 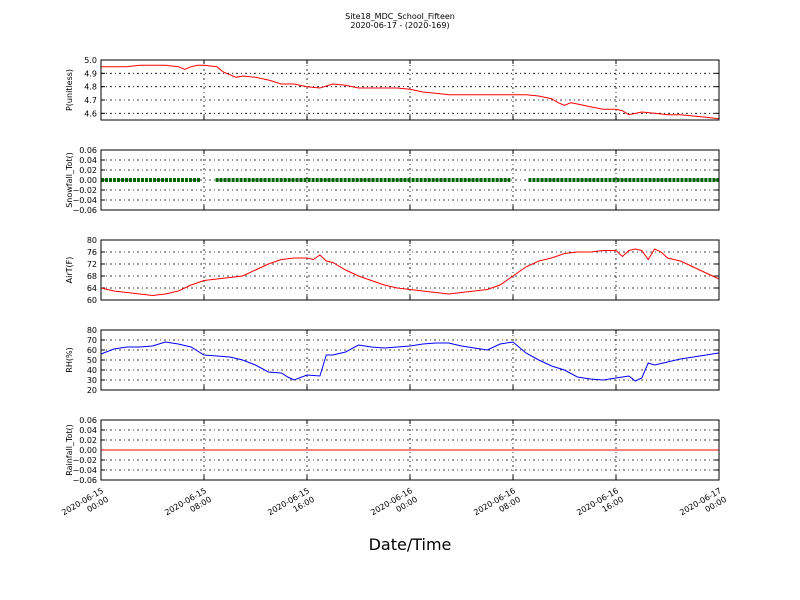 I want to click on series-pressure, so click(x=410, y=92).